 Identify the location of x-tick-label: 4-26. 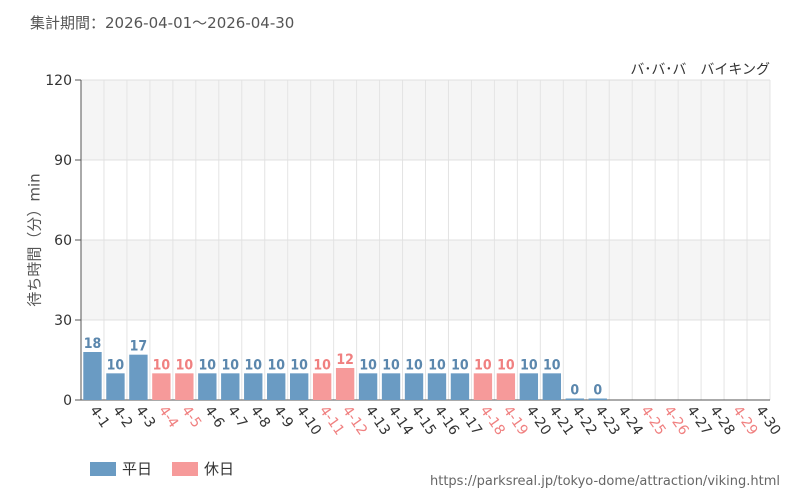
(675, 420).